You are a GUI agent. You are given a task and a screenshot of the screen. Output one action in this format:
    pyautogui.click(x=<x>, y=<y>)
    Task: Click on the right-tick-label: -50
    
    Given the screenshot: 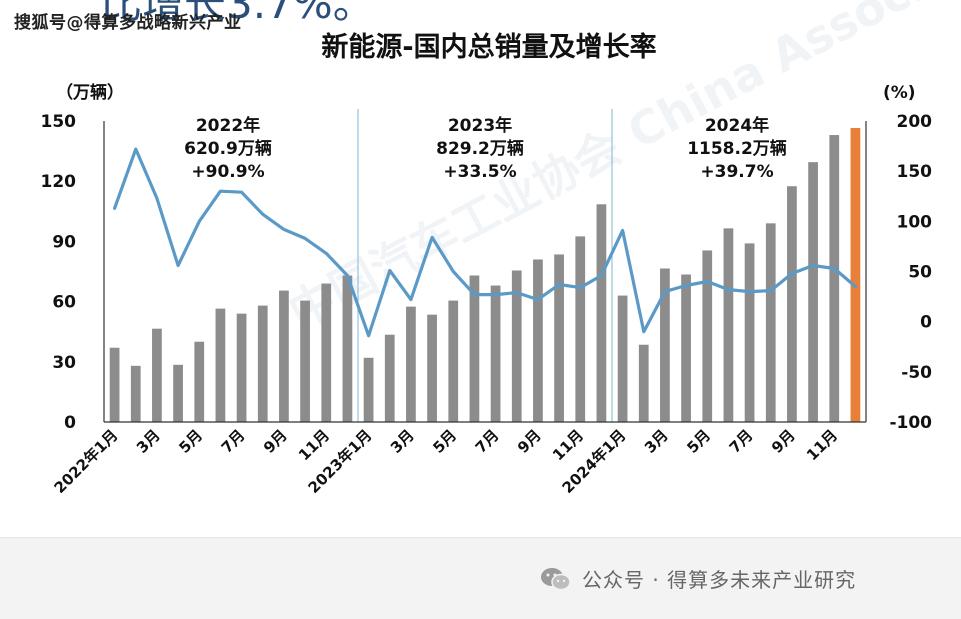 What is the action you would take?
    pyautogui.click(x=916, y=373)
    